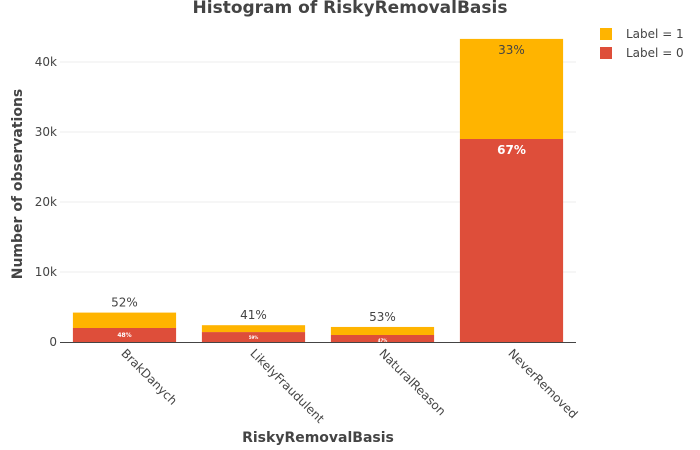 This screenshot has width=700, height=450. Describe the element at coordinates (382, 330) in the screenshot. I see `bar-label1-NaturalReason` at that location.